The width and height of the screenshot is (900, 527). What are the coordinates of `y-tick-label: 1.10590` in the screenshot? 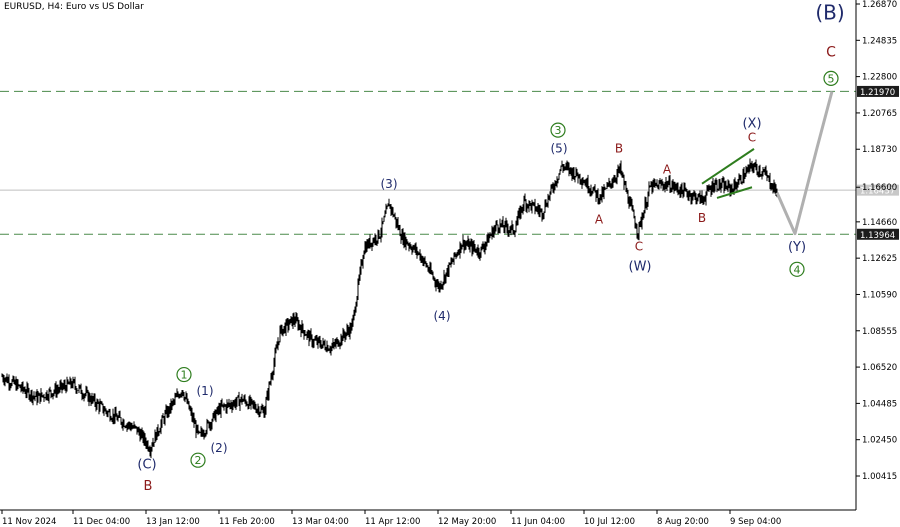 It's located at (879, 295).